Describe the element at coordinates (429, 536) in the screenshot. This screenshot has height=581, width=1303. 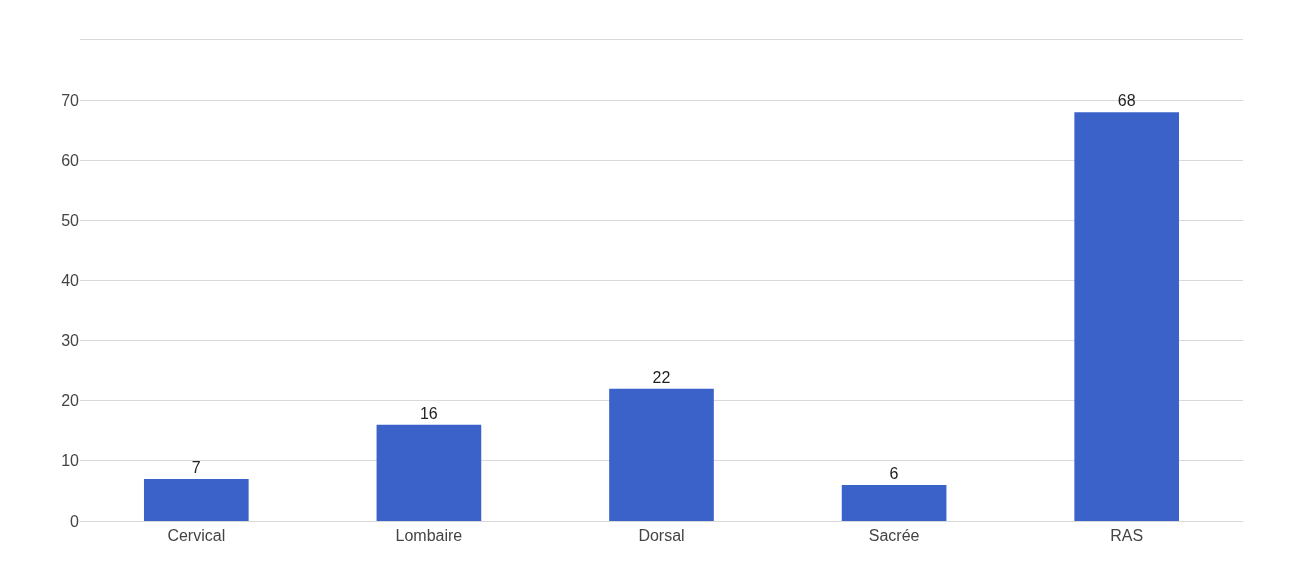
I see `x-tick-label: Lombaire` at that location.